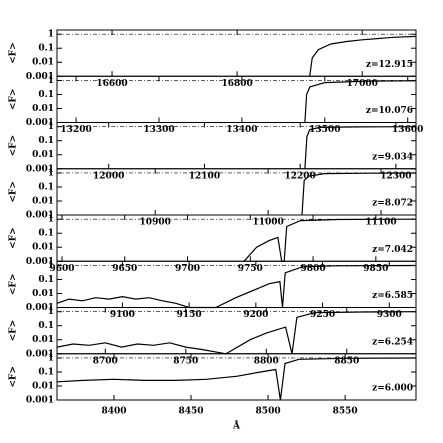 The width and height of the screenshot is (443, 443). What do you see at coordinates (392, 250) in the screenshot?
I see `annotation: z=7.042` at bounding box center [392, 250].